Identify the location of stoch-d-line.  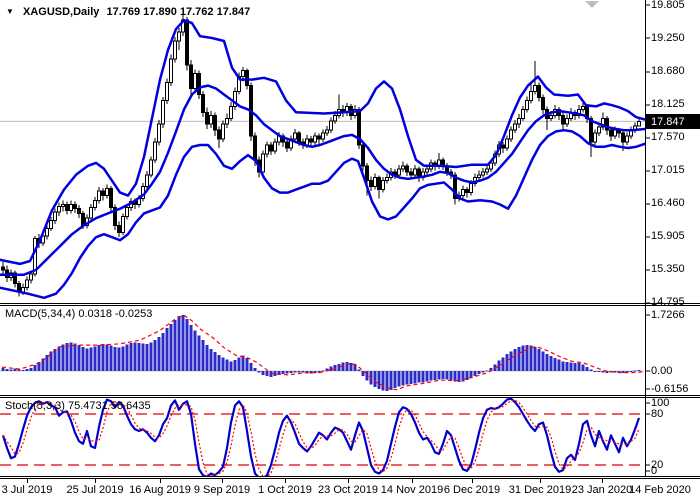
(321, 437).